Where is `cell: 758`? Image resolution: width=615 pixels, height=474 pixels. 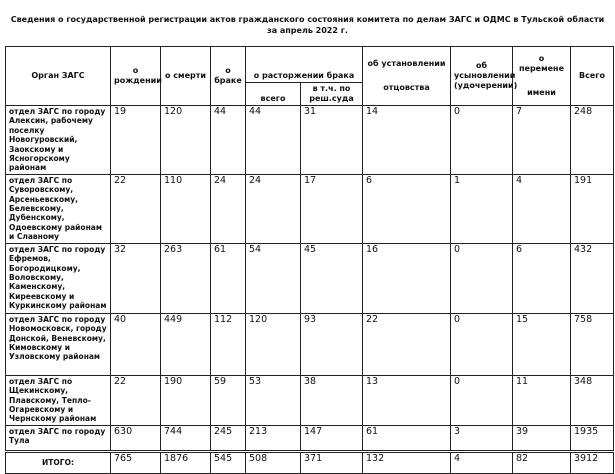 cell: 758 is located at coordinates (592, 344).